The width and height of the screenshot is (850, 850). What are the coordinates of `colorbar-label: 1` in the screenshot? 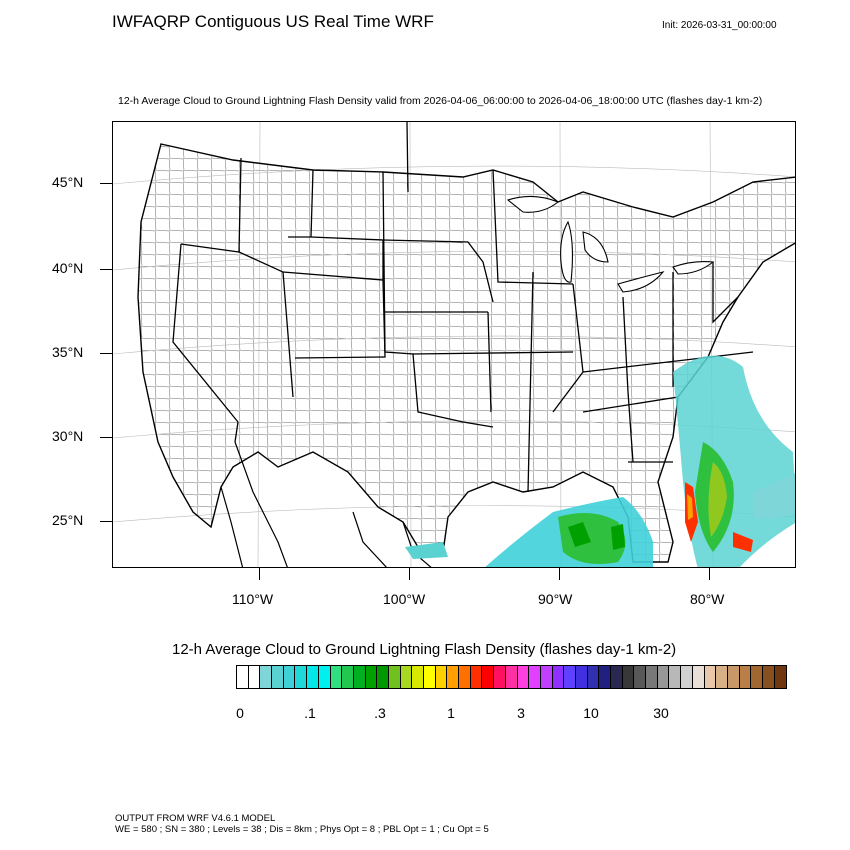 It's located at (451, 713).